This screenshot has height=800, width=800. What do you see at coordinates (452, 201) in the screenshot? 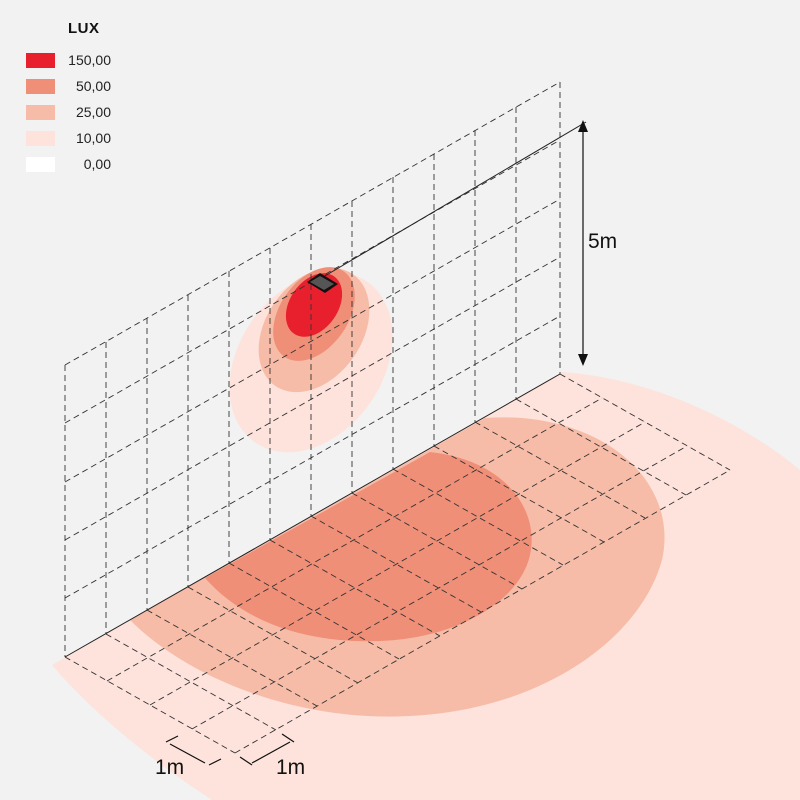
I see `mounting-reference-line` at bounding box center [452, 201].